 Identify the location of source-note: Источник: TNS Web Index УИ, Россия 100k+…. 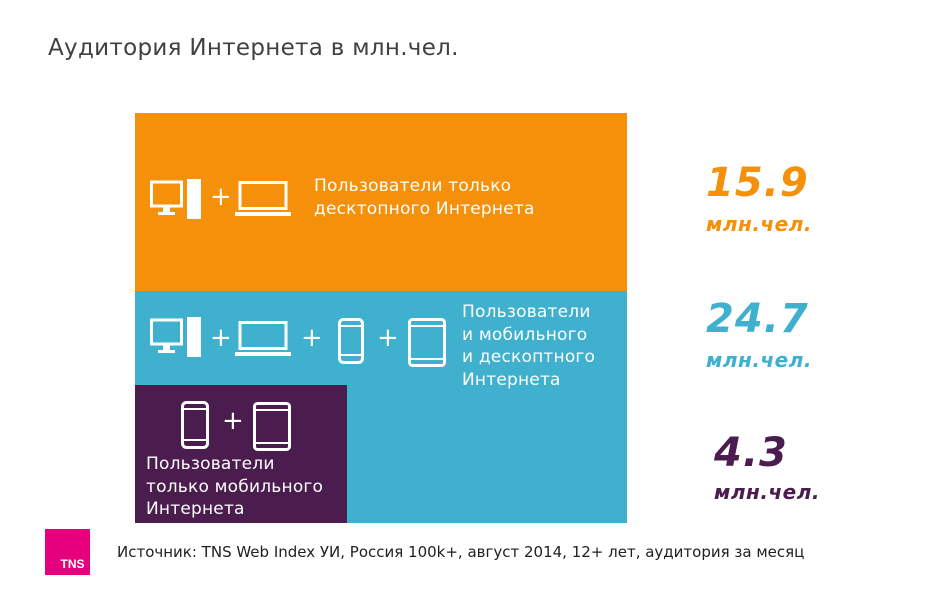
(461, 552).